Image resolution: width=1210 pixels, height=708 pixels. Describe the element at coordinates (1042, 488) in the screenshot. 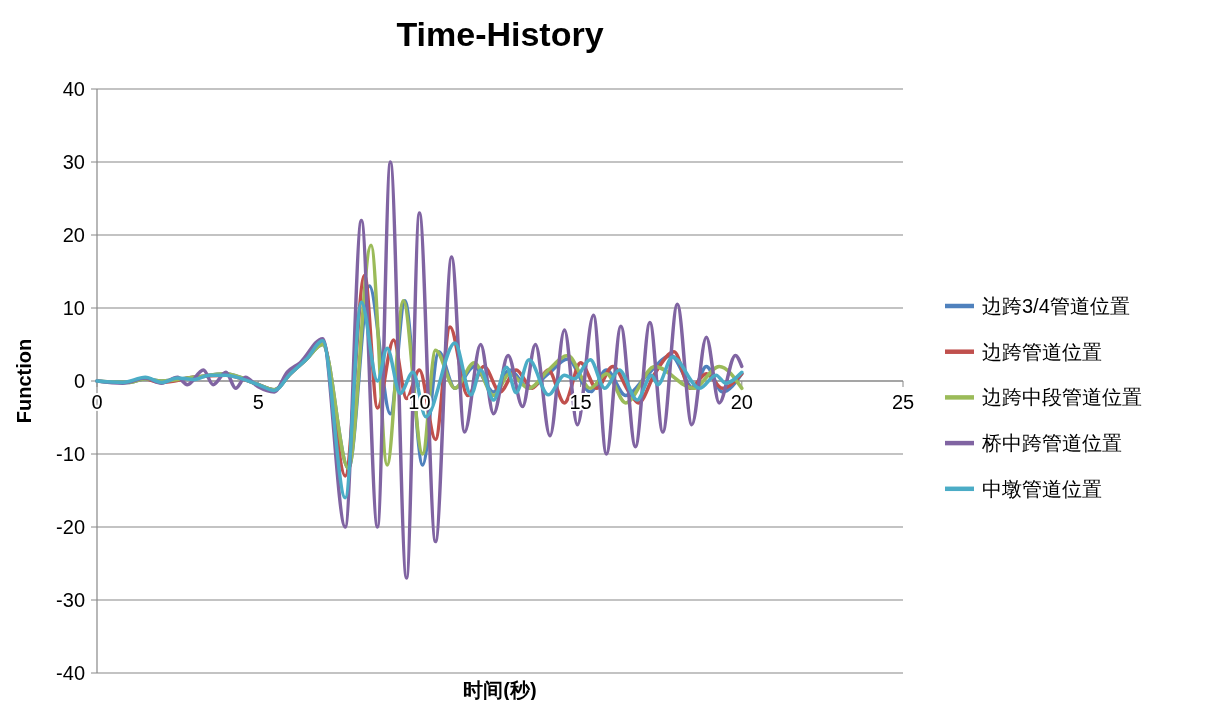

I see `legend-label: 中墩管道位置` at that location.